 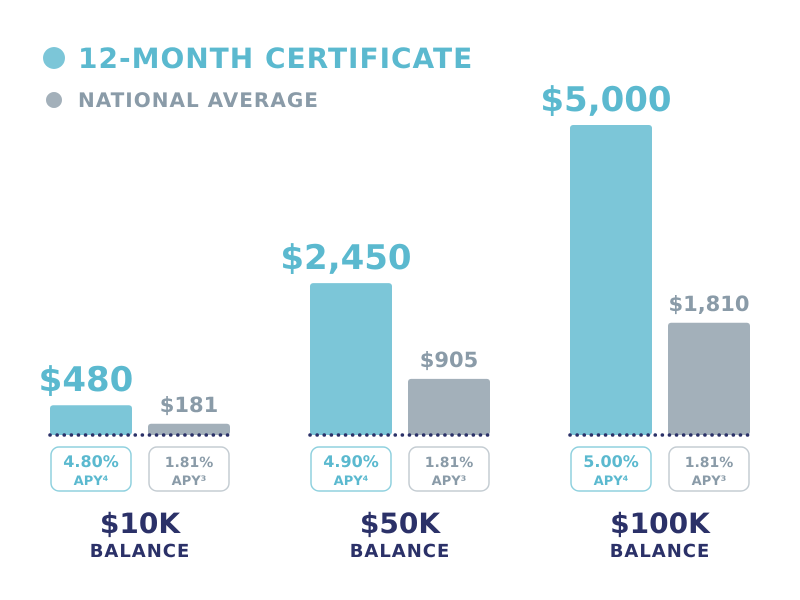 What do you see at coordinates (611, 470) in the screenshot?
I see `text: 5.00% APY⁴` at bounding box center [611, 470].